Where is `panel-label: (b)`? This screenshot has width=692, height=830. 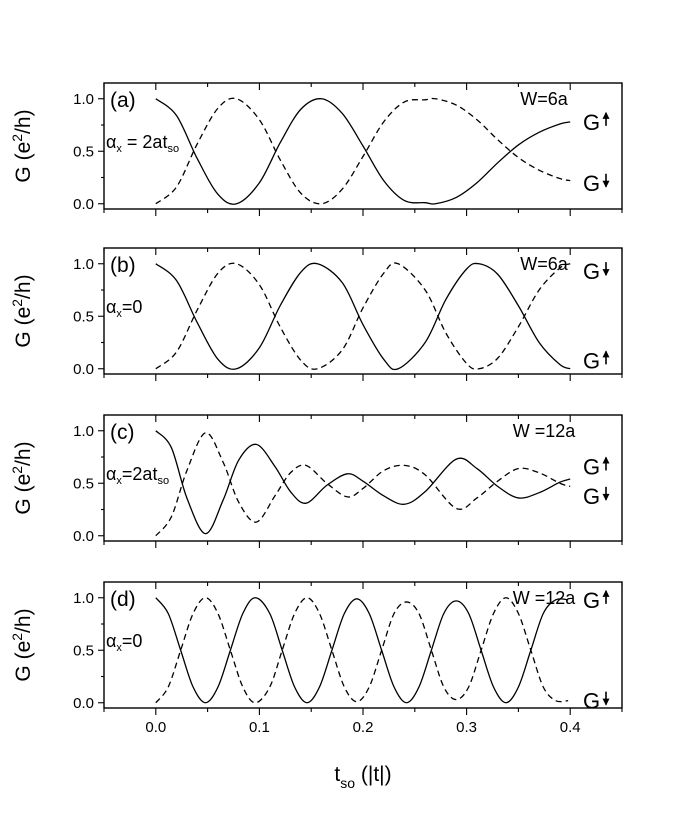
panel-label: (b) is located at coordinates (123, 265).